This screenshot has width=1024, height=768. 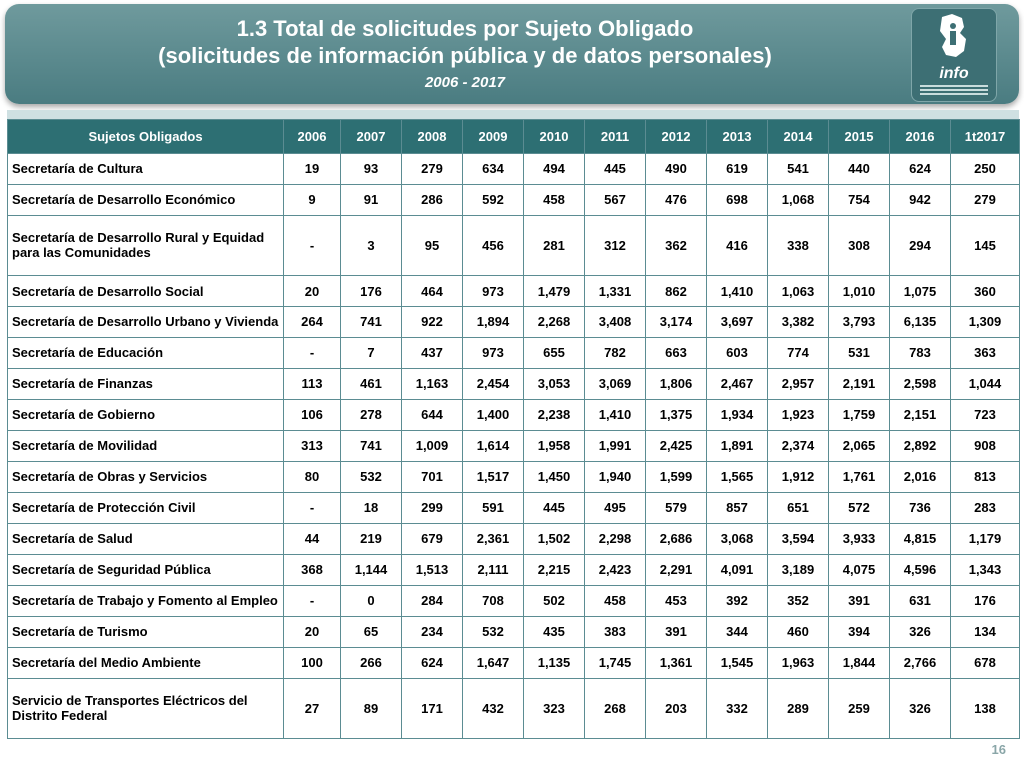 What do you see at coordinates (371, 600) in the screenshot?
I see `table-cell: 0` at bounding box center [371, 600].